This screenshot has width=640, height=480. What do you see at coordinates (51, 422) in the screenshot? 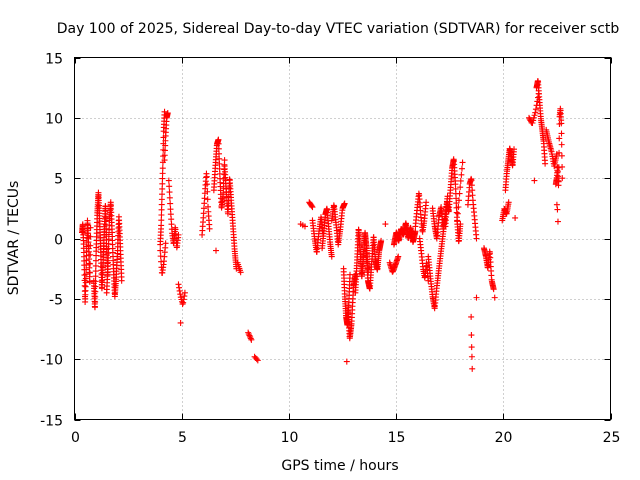
I see `y-tick-label: -15` at bounding box center [51, 422].